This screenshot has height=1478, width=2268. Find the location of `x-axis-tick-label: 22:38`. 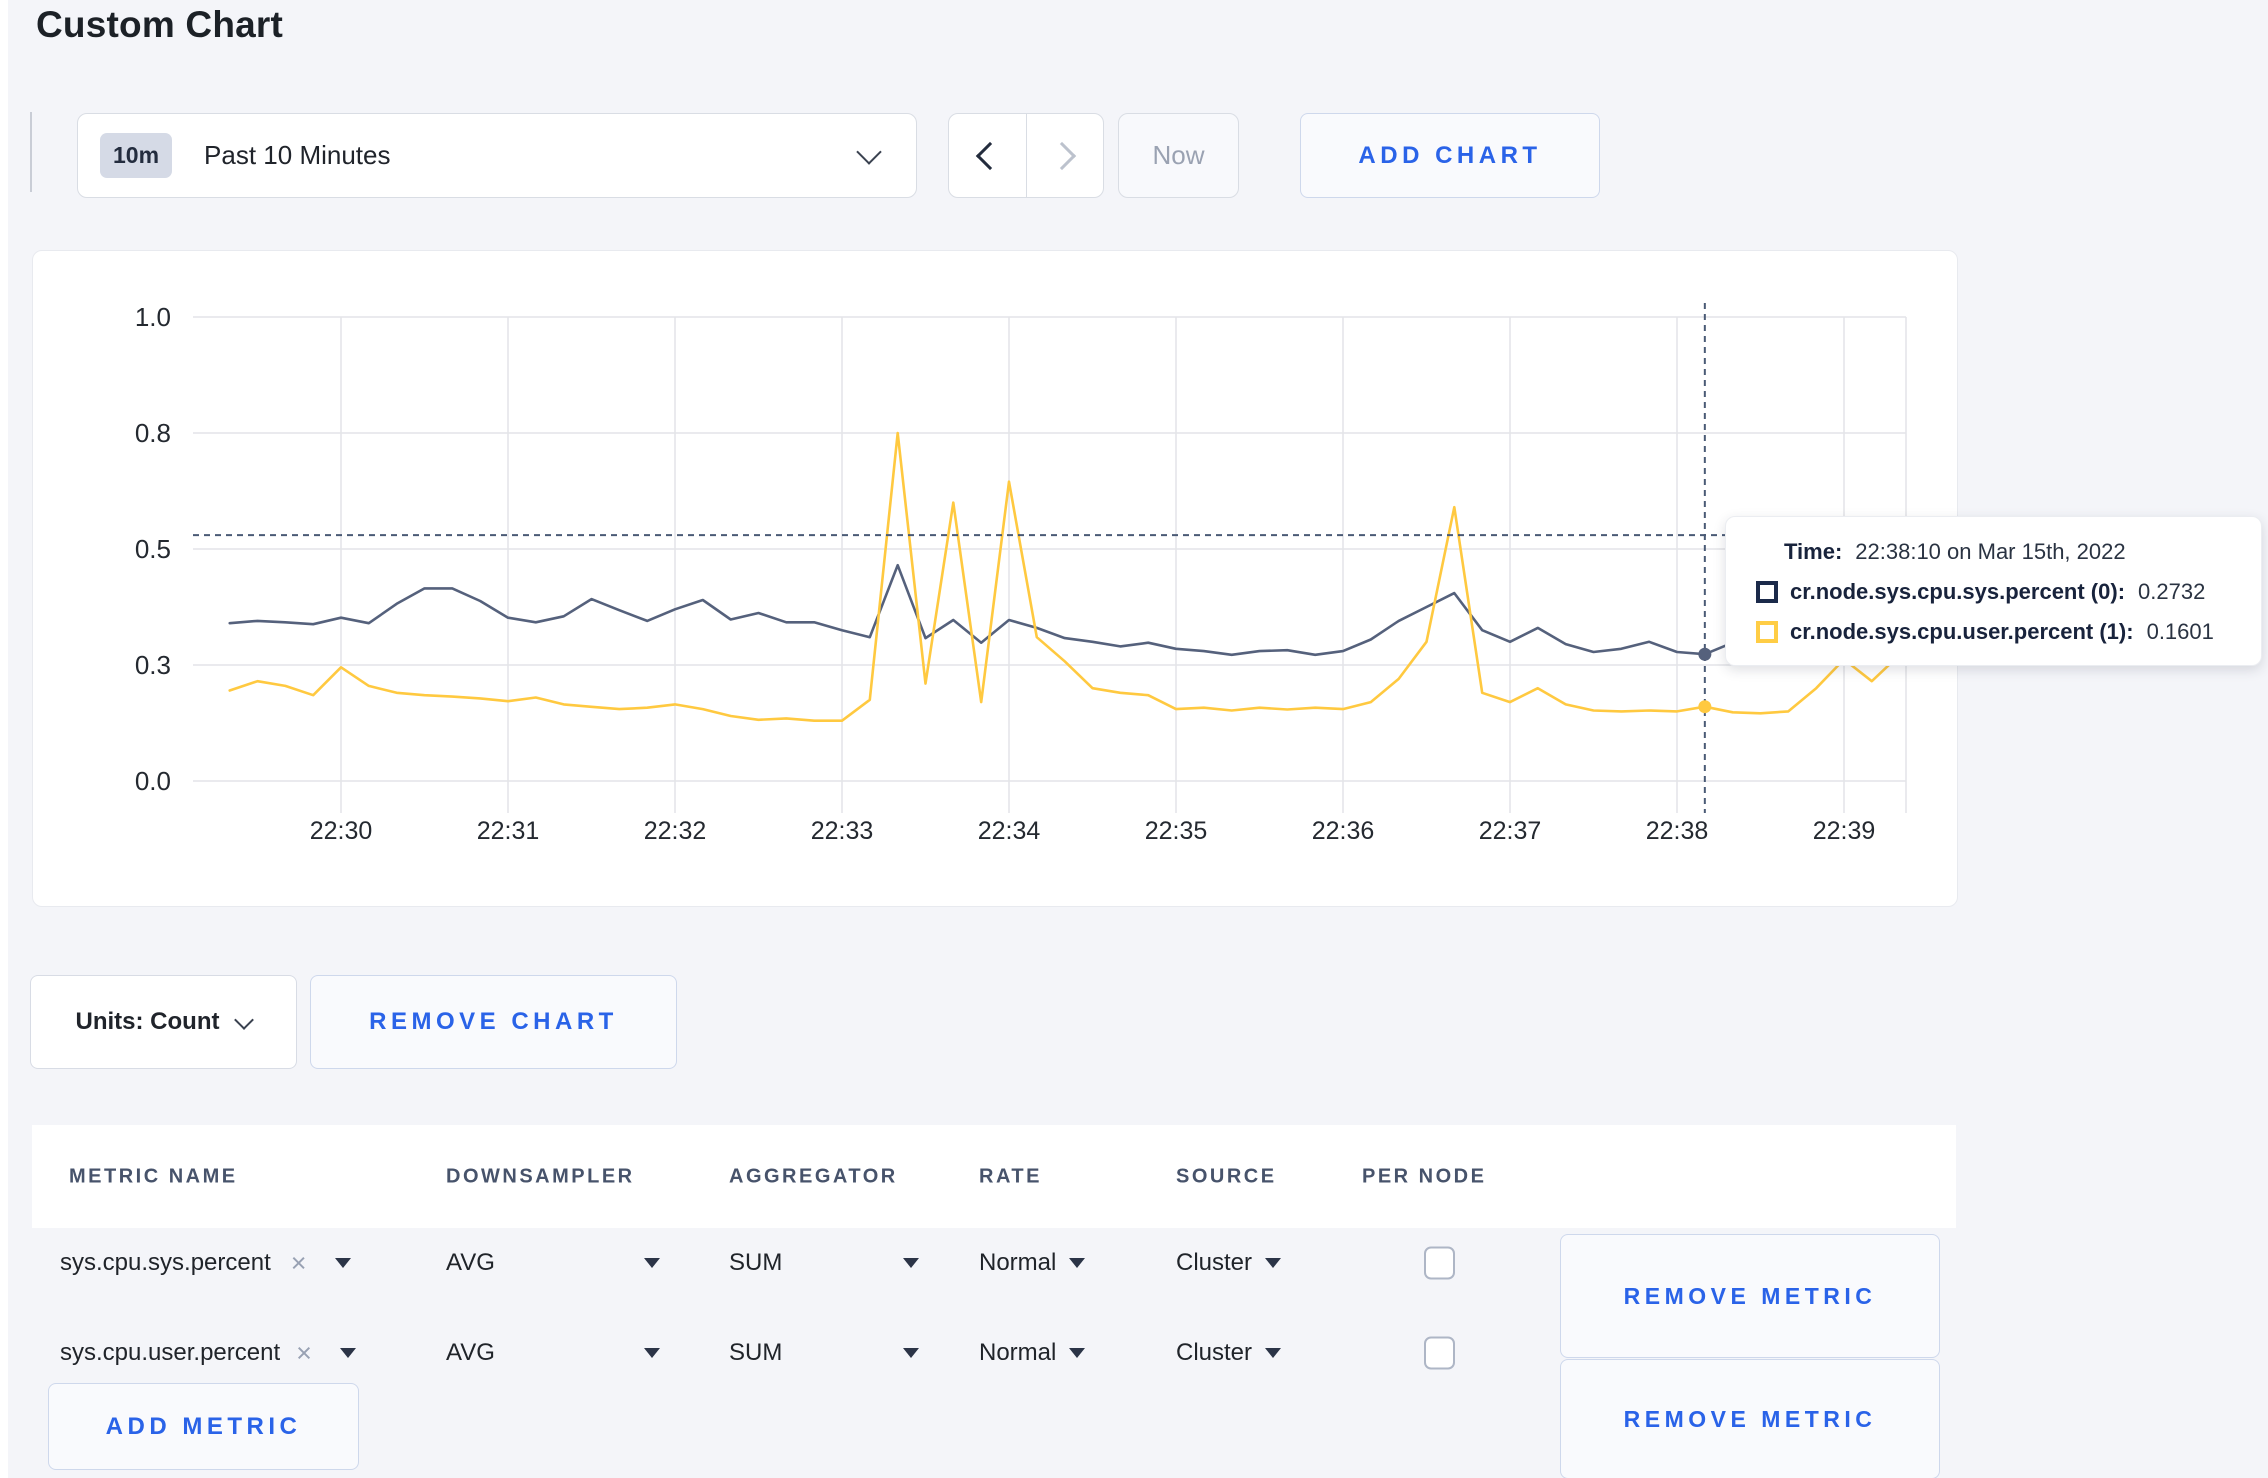

x-axis-tick-label: 22:38 is located at coordinates (1677, 831).